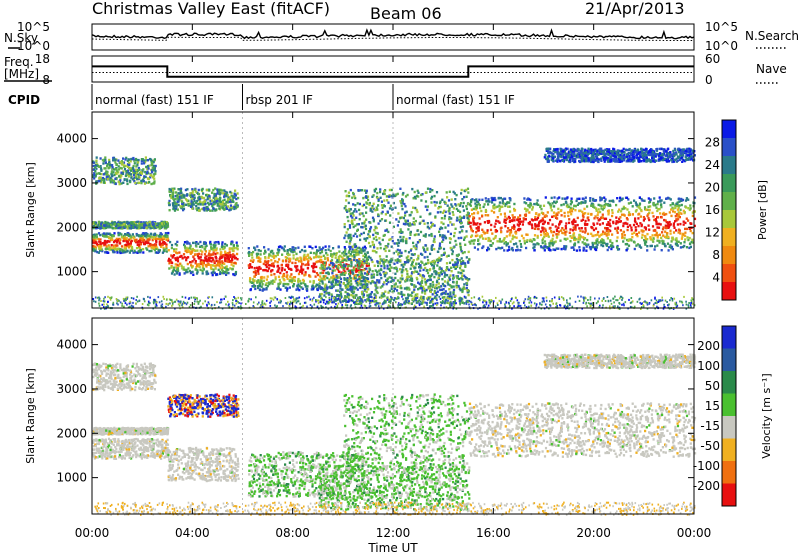 This screenshot has height=554, width=800. Describe the element at coordinates (19, 62) in the screenshot. I see `freq-label: Freq.` at that location.